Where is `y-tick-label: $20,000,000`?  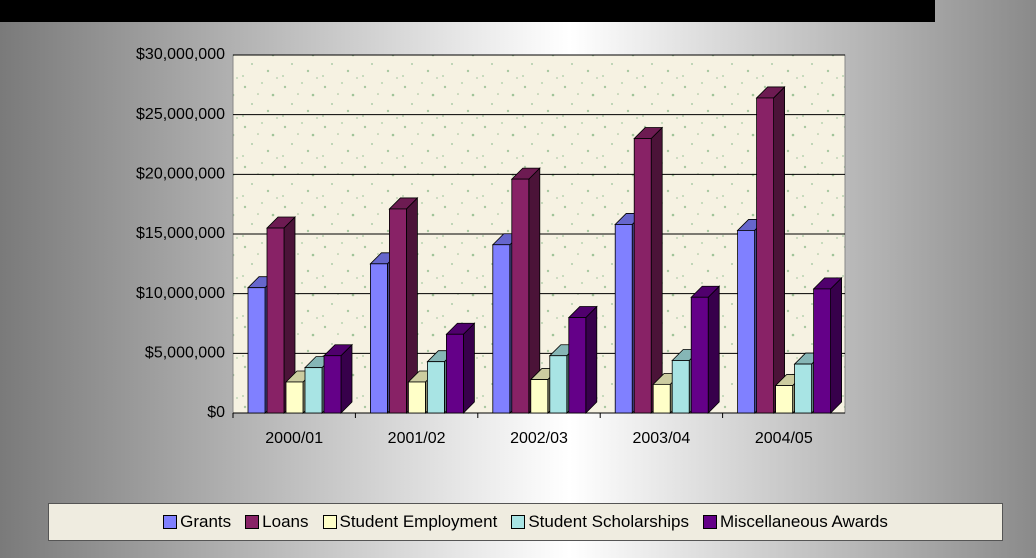 y-tick-label: $20,000,000 is located at coordinates (180, 174).